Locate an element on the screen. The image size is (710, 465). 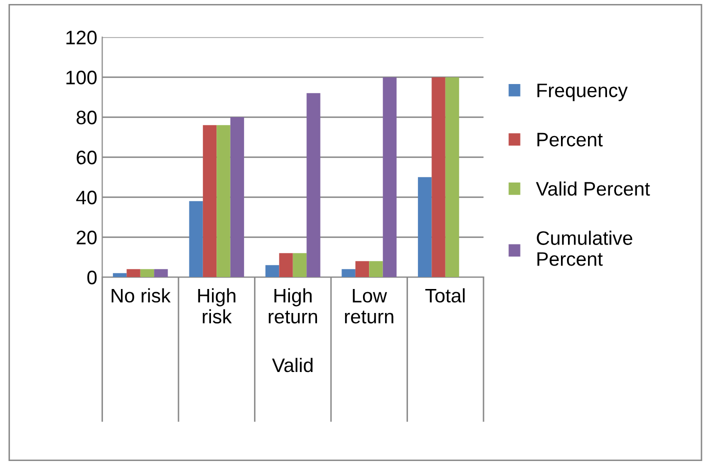
x-tick-label: High return is located at coordinates (293, 306).